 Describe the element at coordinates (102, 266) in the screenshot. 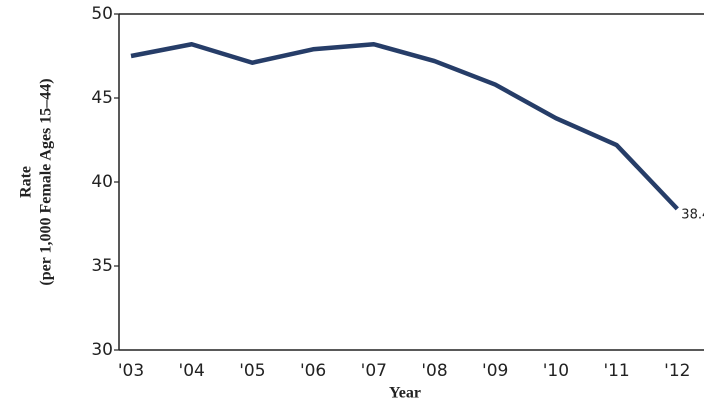

I see `y-tick-label: 35` at that location.